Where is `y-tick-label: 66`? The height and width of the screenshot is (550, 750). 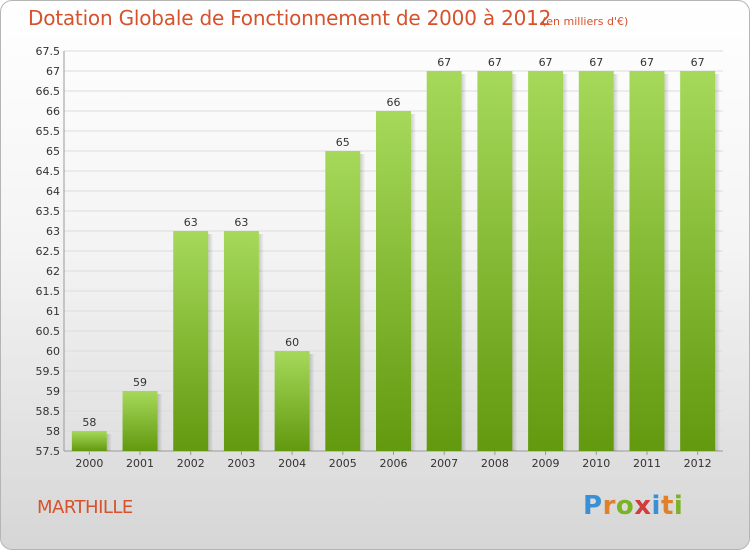
y-tick-label: 66 is located at coordinates (53, 111).